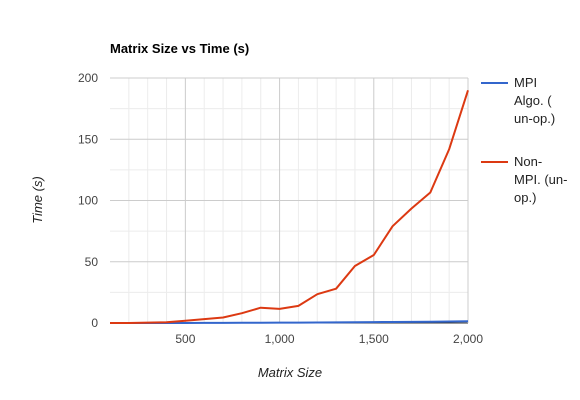 Image resolution: width=580 pixels, height=400 pixels. I want to click on legend-label: Non-, so click(528, 161).